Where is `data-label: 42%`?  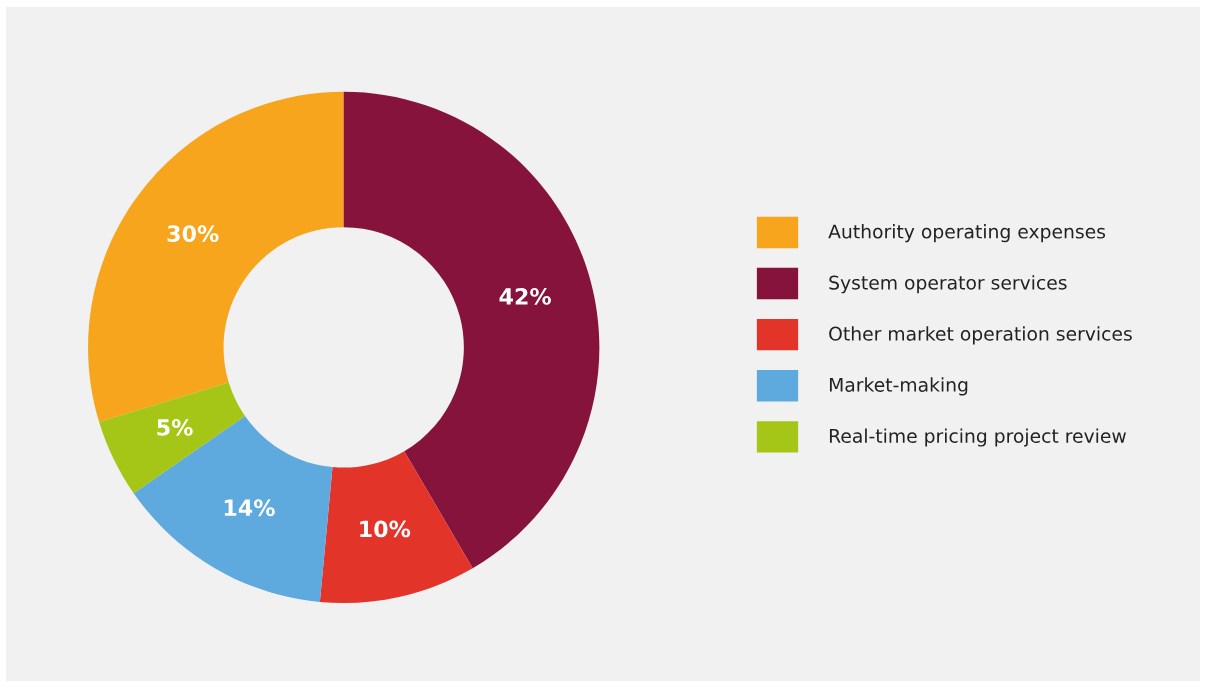 data-label: 42% is located at coordinates (525, 296).